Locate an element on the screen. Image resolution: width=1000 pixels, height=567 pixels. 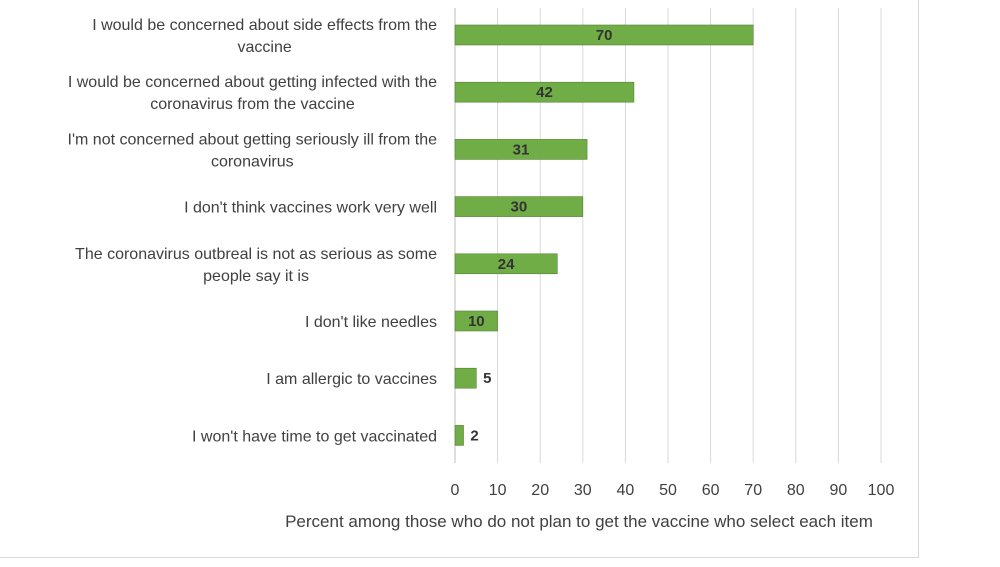
x-tick-label: 60 is located at coordinates (711, 490).